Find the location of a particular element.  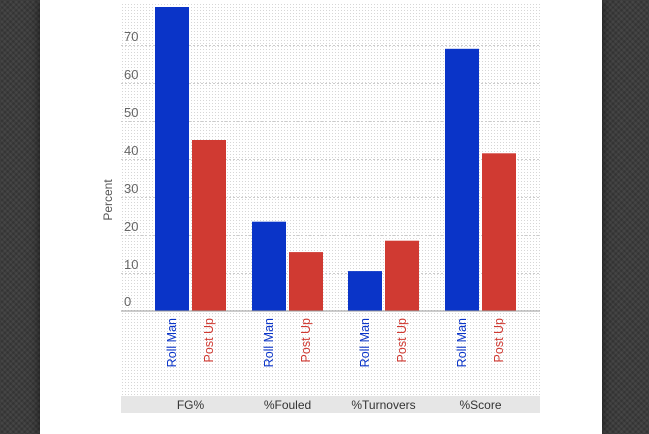

y-tick-label-40: 40 is located at coordinates (131, 150).